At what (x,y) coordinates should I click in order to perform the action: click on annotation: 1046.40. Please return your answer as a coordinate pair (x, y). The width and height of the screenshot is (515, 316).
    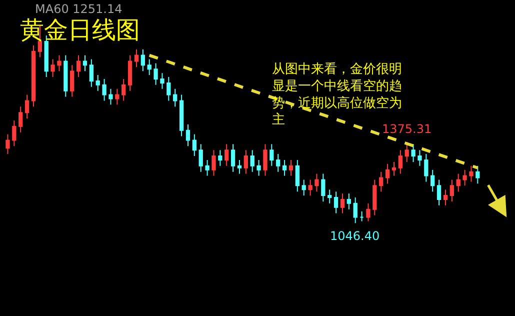
    Looking at the image, I should click on (355, 236).